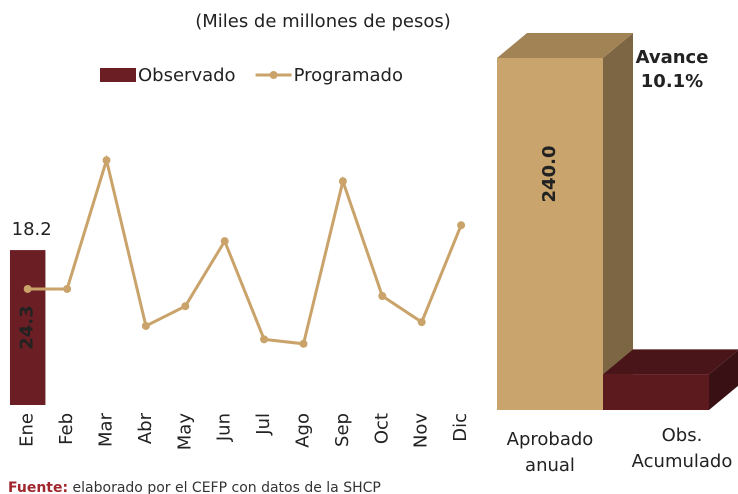  Describe the element at coordinates (682, 448) in the screenshot. I see `x-tick-label: Obs. Acumulado` at that location.